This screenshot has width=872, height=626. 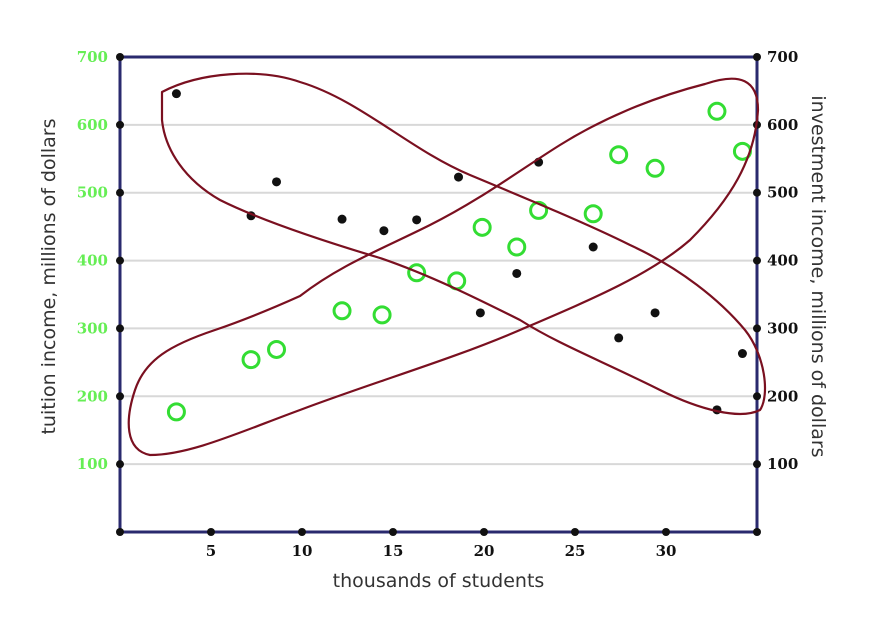 I want to click on x-tick-label: 25, so click(x=575, y=551).